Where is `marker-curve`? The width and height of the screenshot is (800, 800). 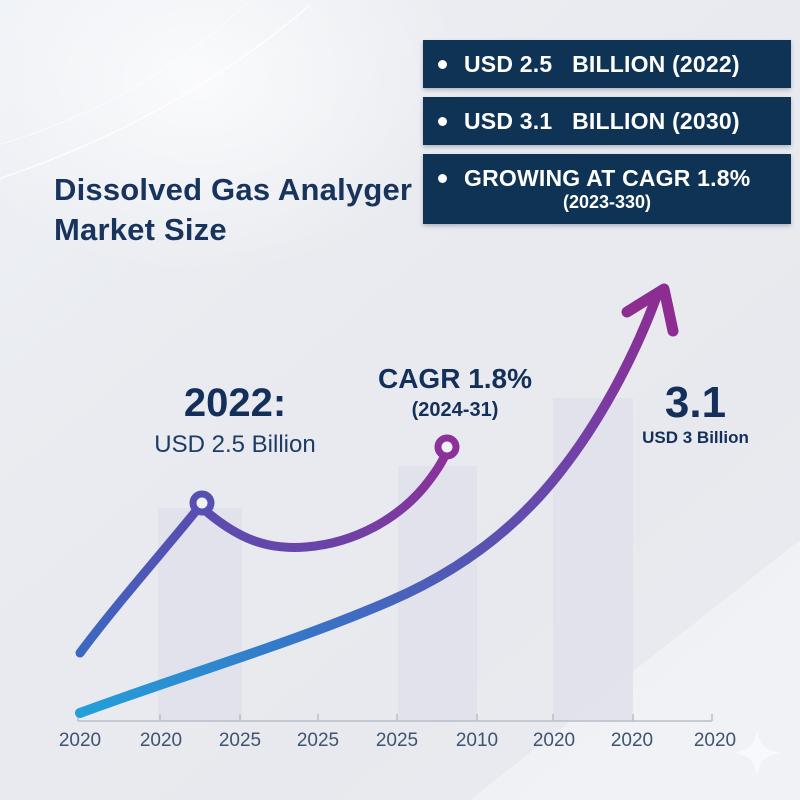
marker-curve is located at coordinates (263, 552).